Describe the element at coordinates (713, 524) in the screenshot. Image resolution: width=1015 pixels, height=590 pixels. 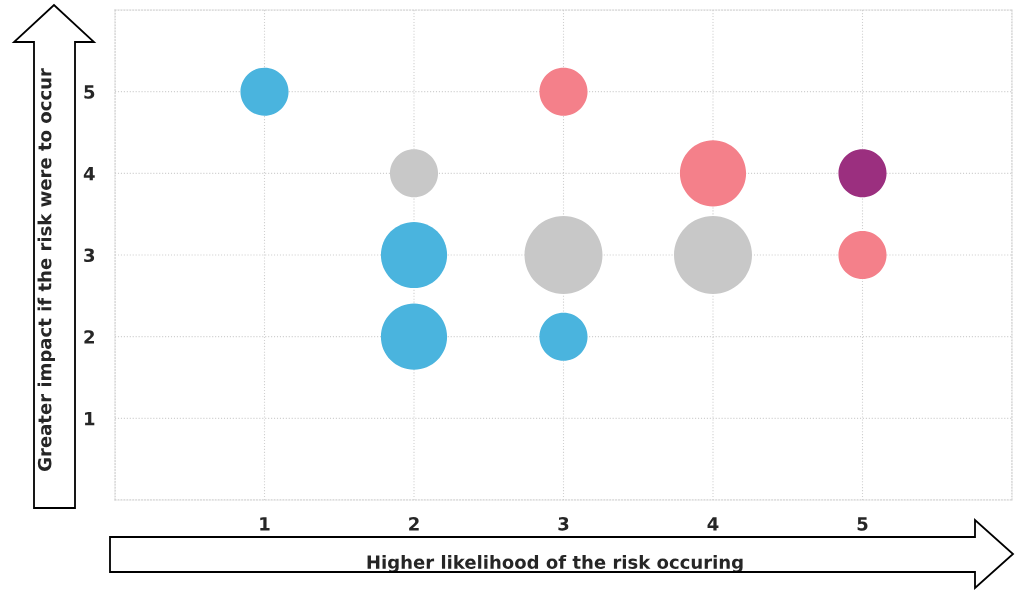
I see `x-tick-label: 4` at that location.